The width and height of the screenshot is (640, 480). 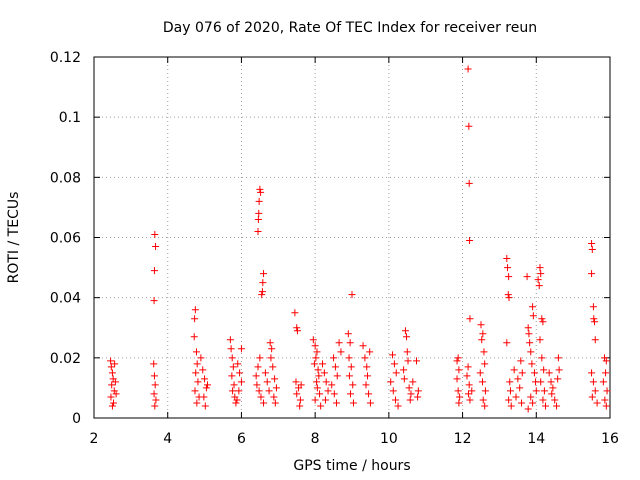 I want to click on y-tick-label: 0.08, so click(x=65, y=178).